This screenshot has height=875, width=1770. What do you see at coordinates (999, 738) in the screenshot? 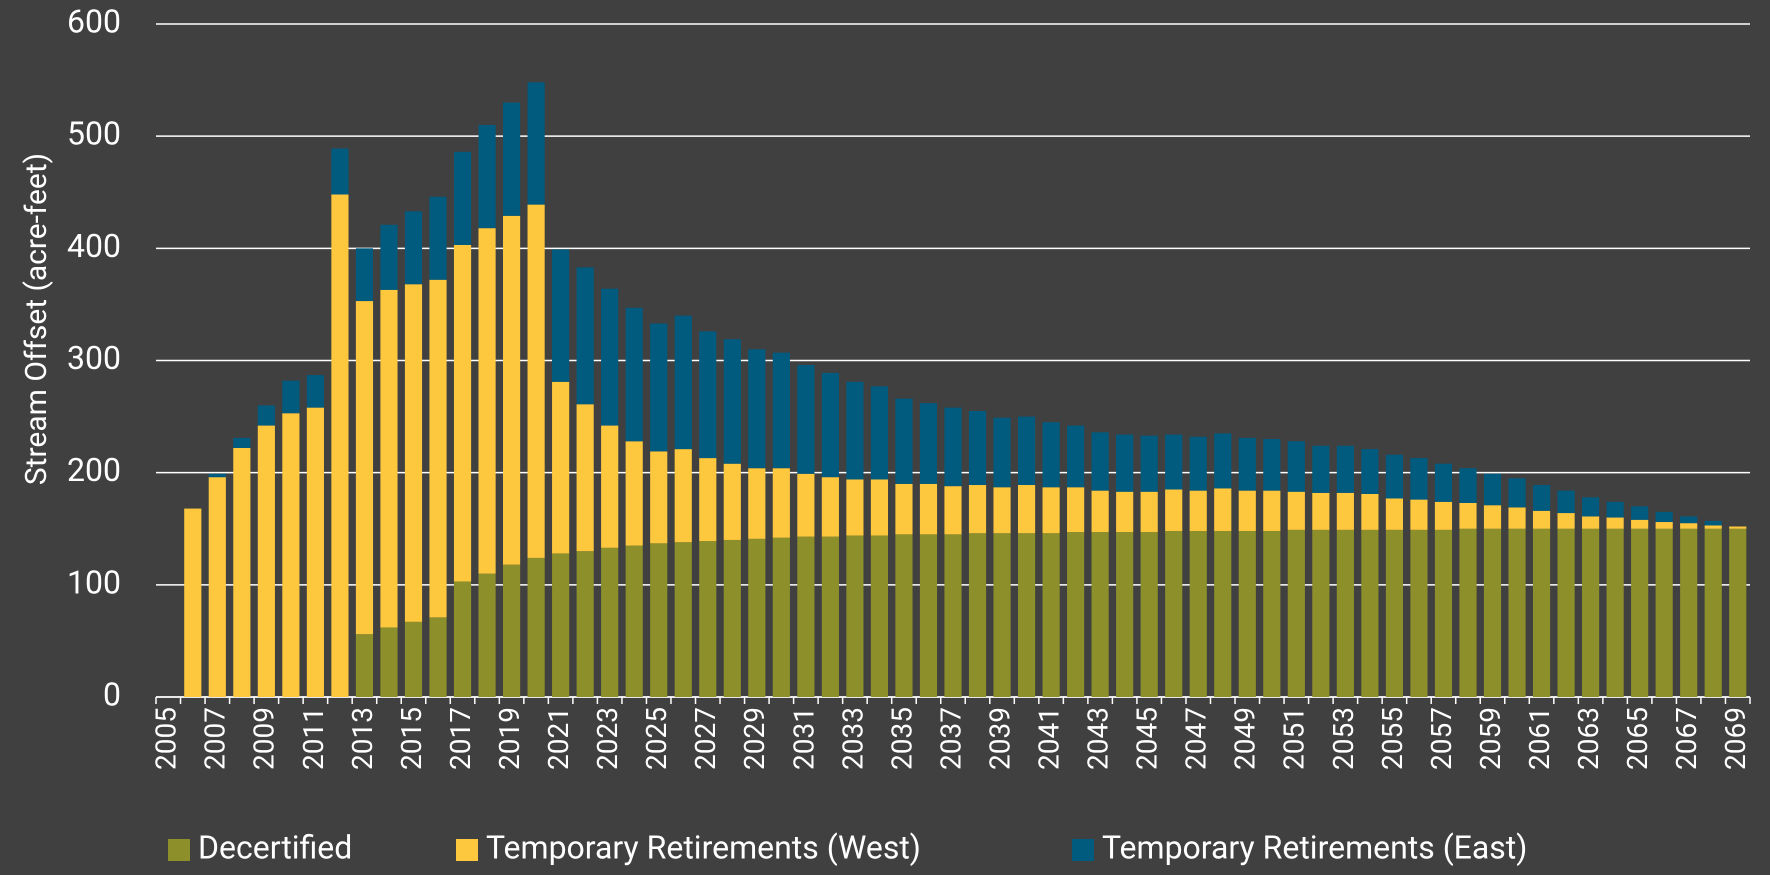
I see `x-tick-label: 2039` at bounding box center [999, 738].